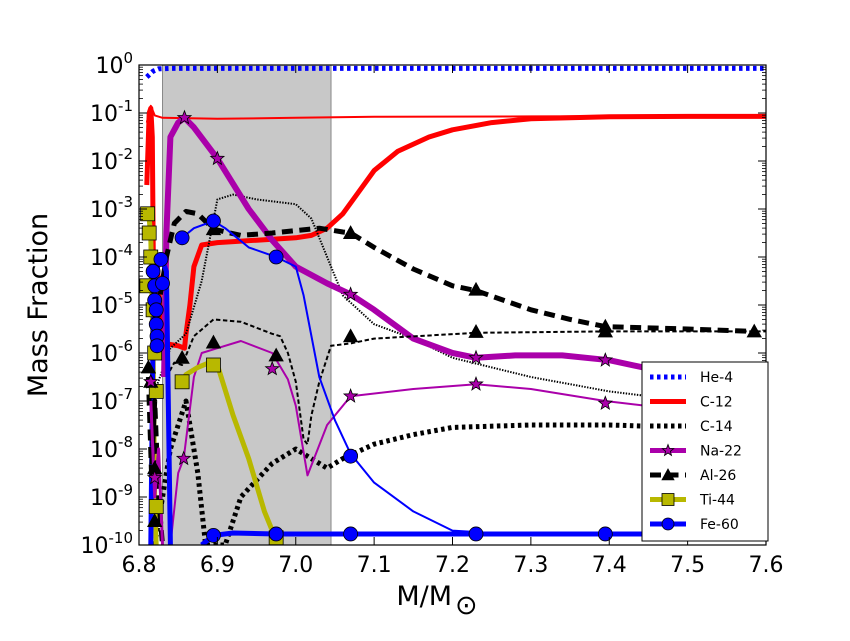  Describe the element at coordinates (374, 565) in the screenshot. I see `x-tick-label-3: 7.1` at that location.